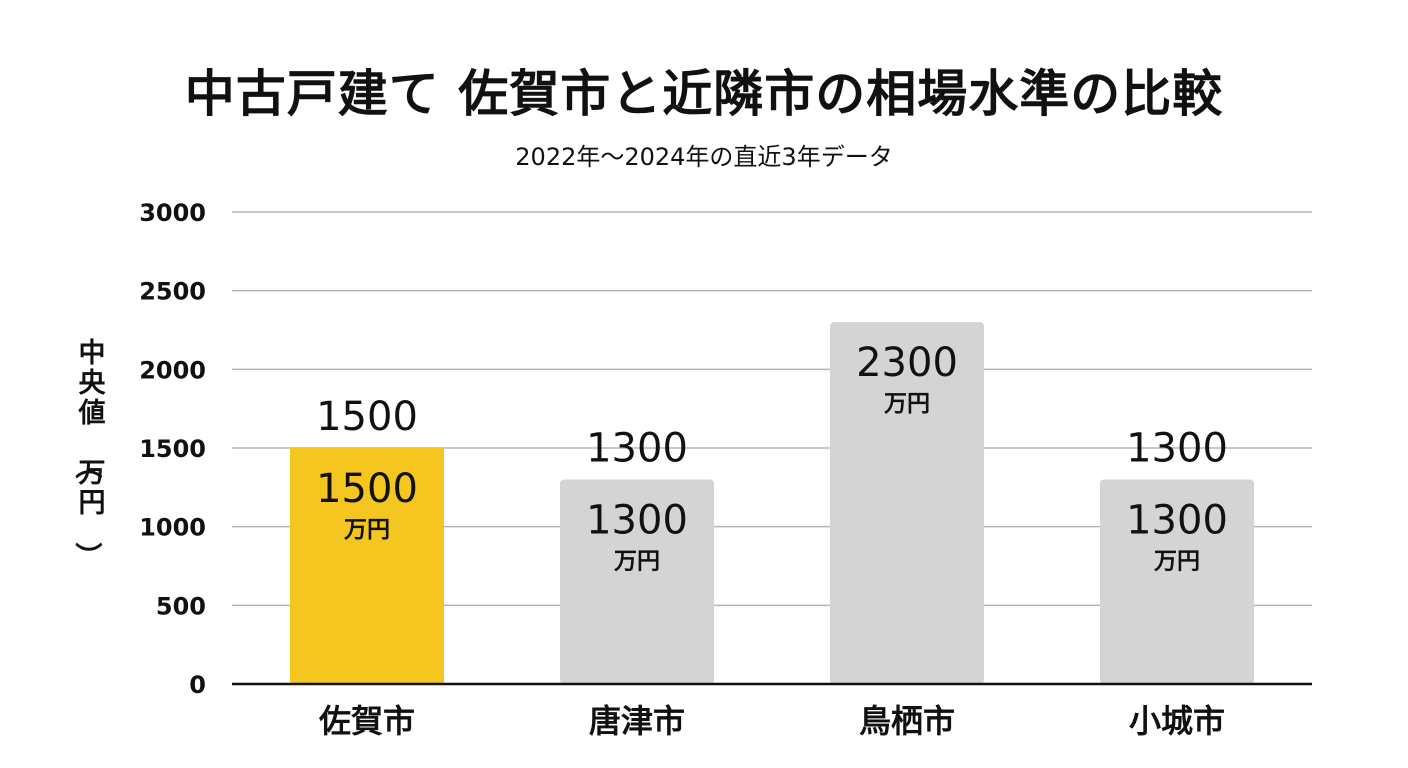  I want to click on y-tick-label-1000: 1000, so click(172, 528).